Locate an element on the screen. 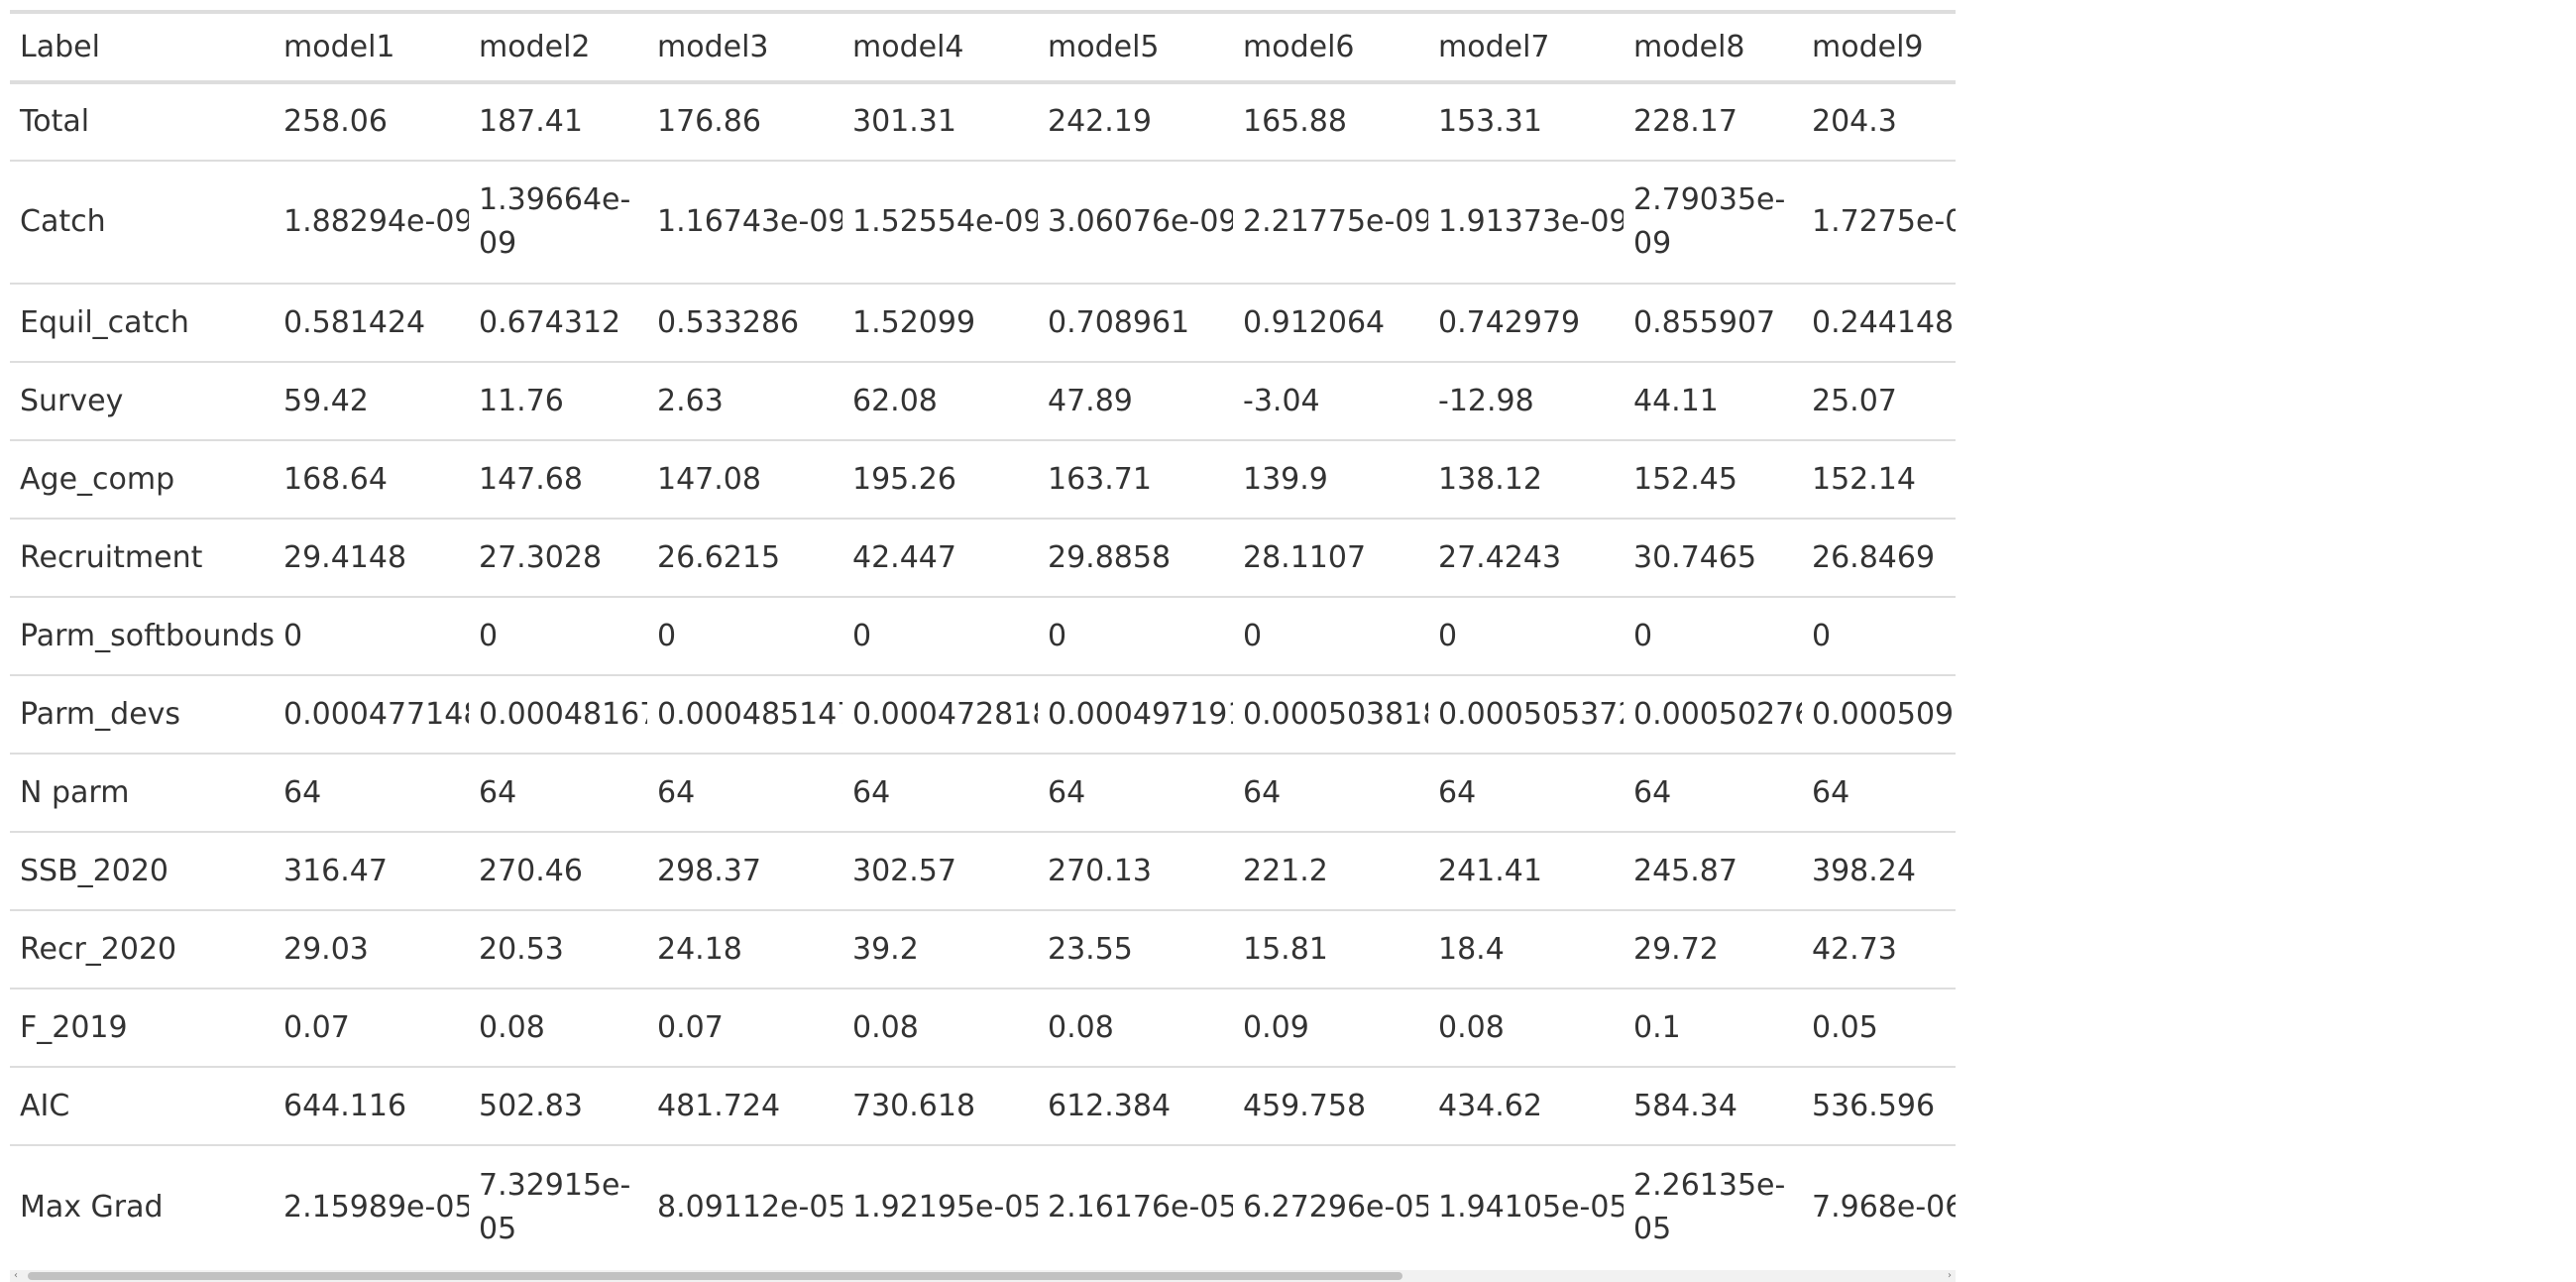 The image size is (2576, 1282). table-cell: 0.0005095 is located at coordinates (1884, 714).